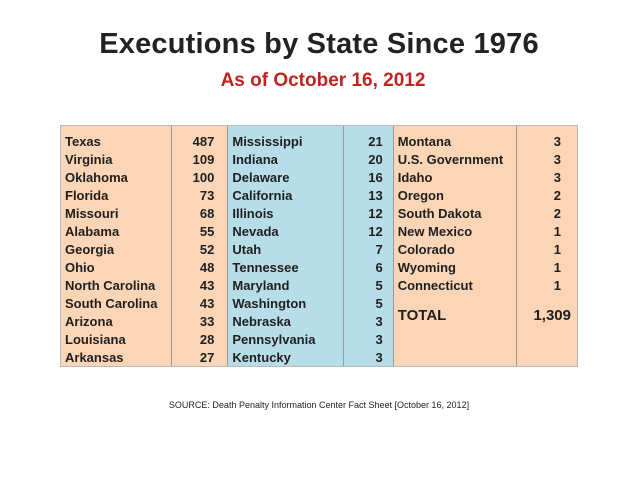  Describe the element at coordinates (375, 159) in the screenshot. I see `execution-count: 20` at that location.